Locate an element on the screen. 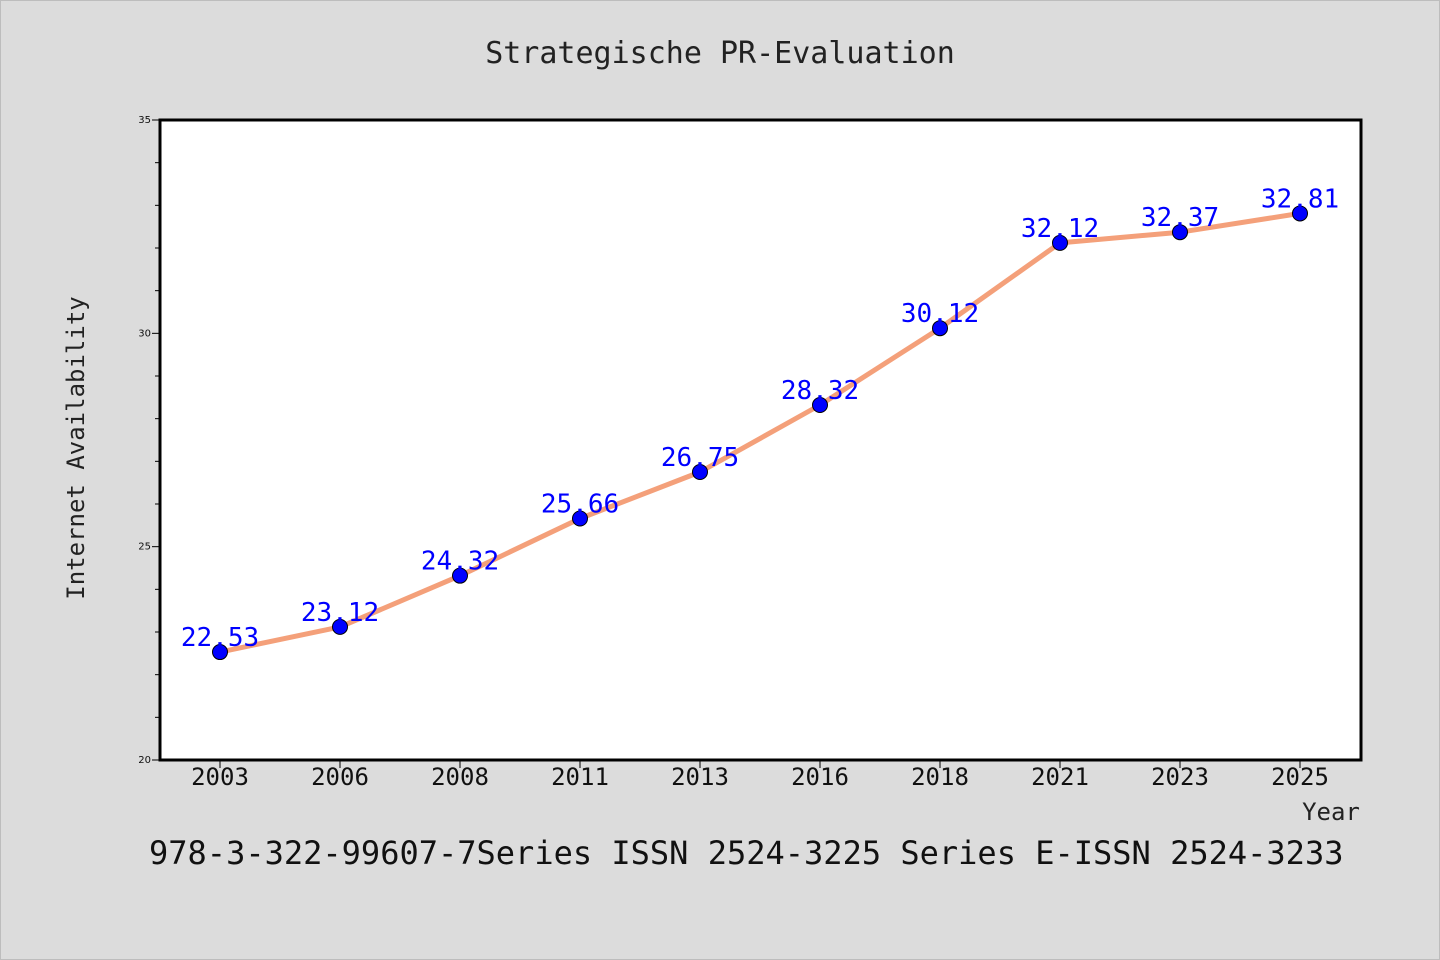  data-label: 24.32 is located at coordinates (460, 562).